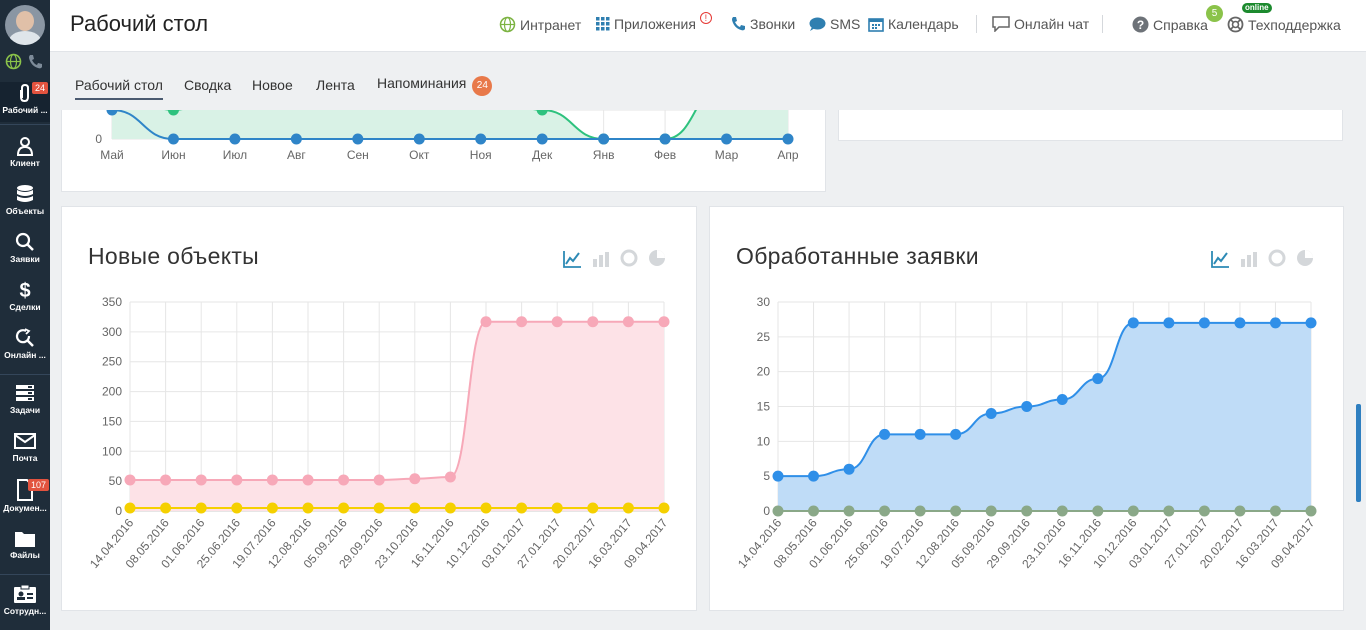 The height and width of the screenshot is (630, 1366). What do you see at coordinates (1361, 341) in the screenshot?
I see `scrollbar-track` at bounding box center [1361, 341].